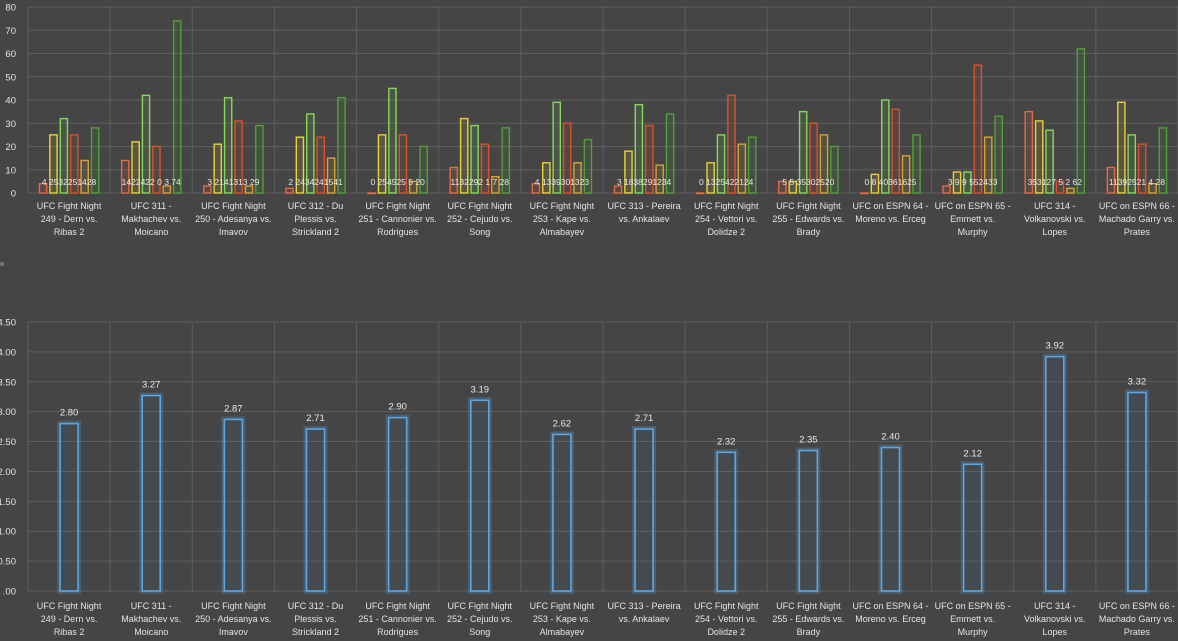 The height and width of the screenshot is (641, 1178). What do you see at coordinates (69, 413) in the screenshot?
I see `bar-data-label: 2.80` at bounding box center [69, 413].